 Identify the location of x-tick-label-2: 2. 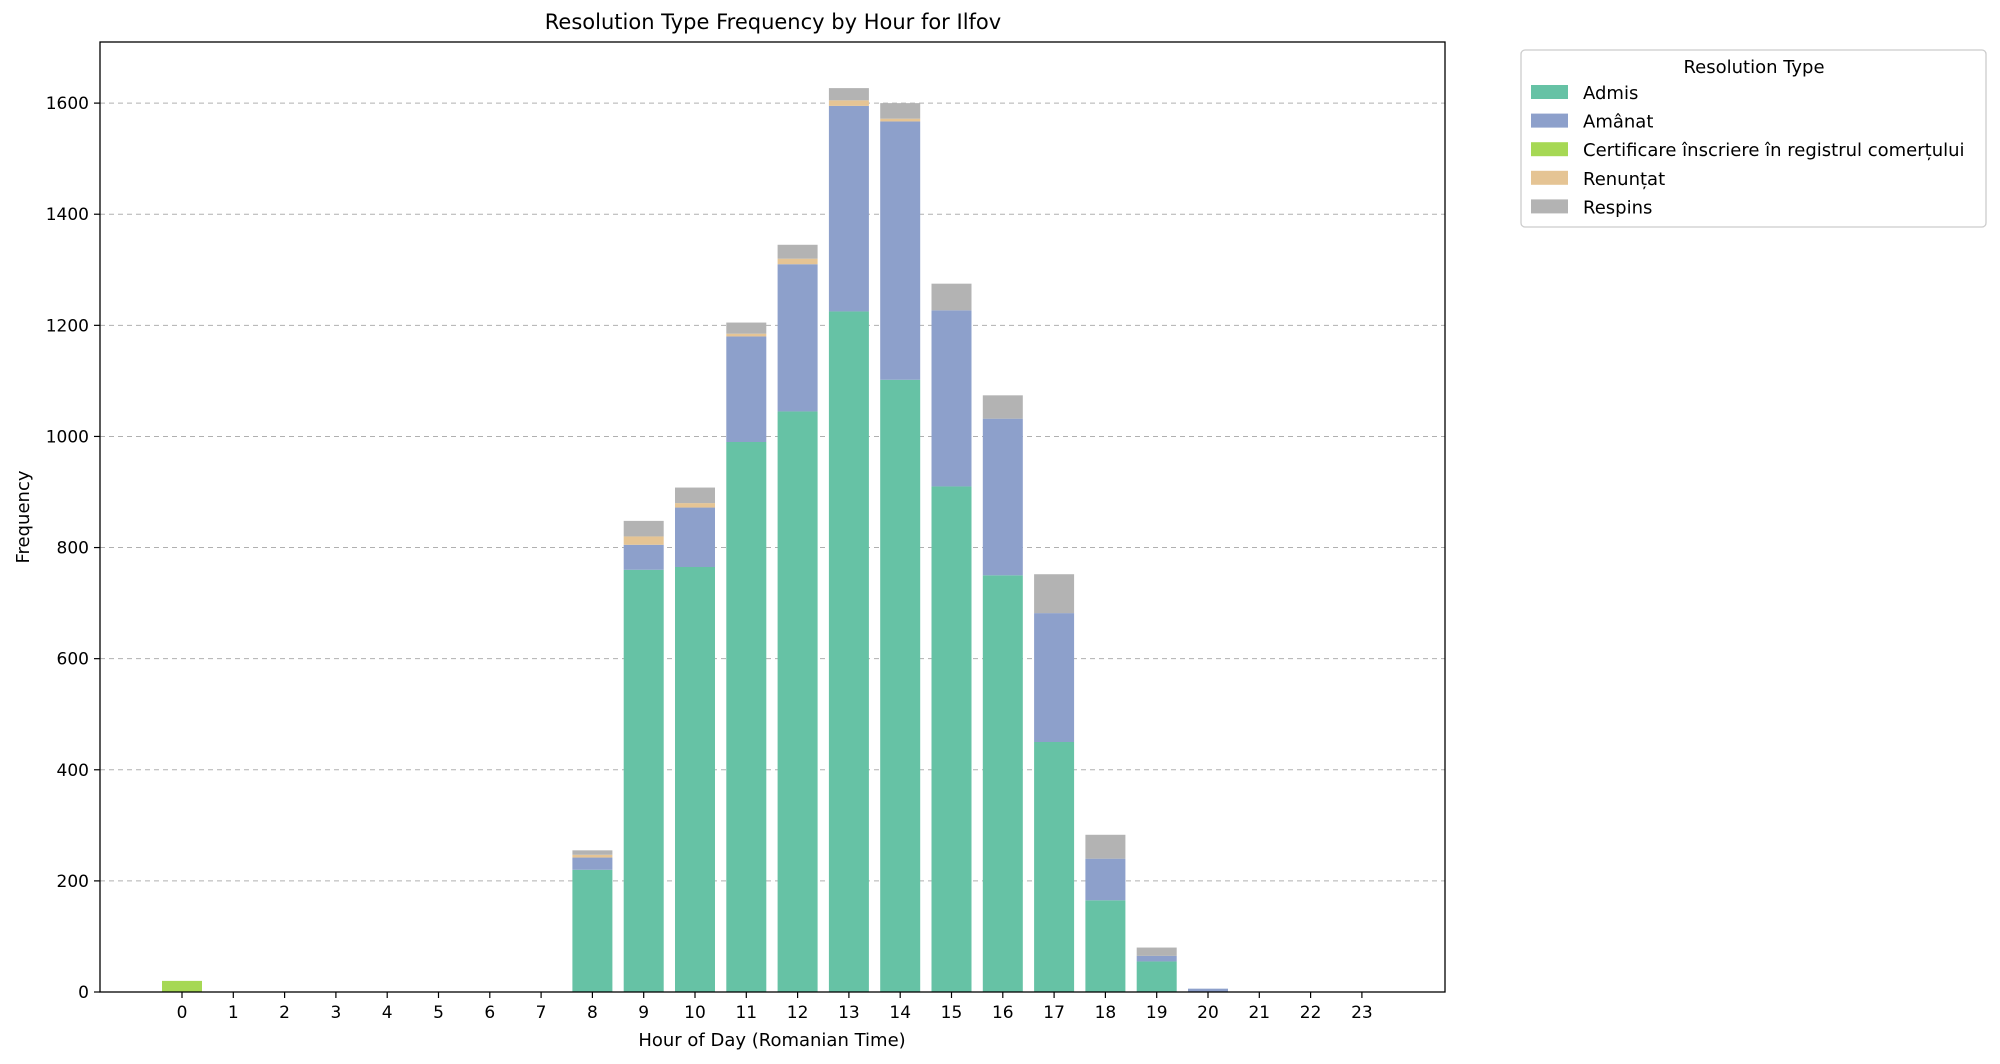
(284, 1013).